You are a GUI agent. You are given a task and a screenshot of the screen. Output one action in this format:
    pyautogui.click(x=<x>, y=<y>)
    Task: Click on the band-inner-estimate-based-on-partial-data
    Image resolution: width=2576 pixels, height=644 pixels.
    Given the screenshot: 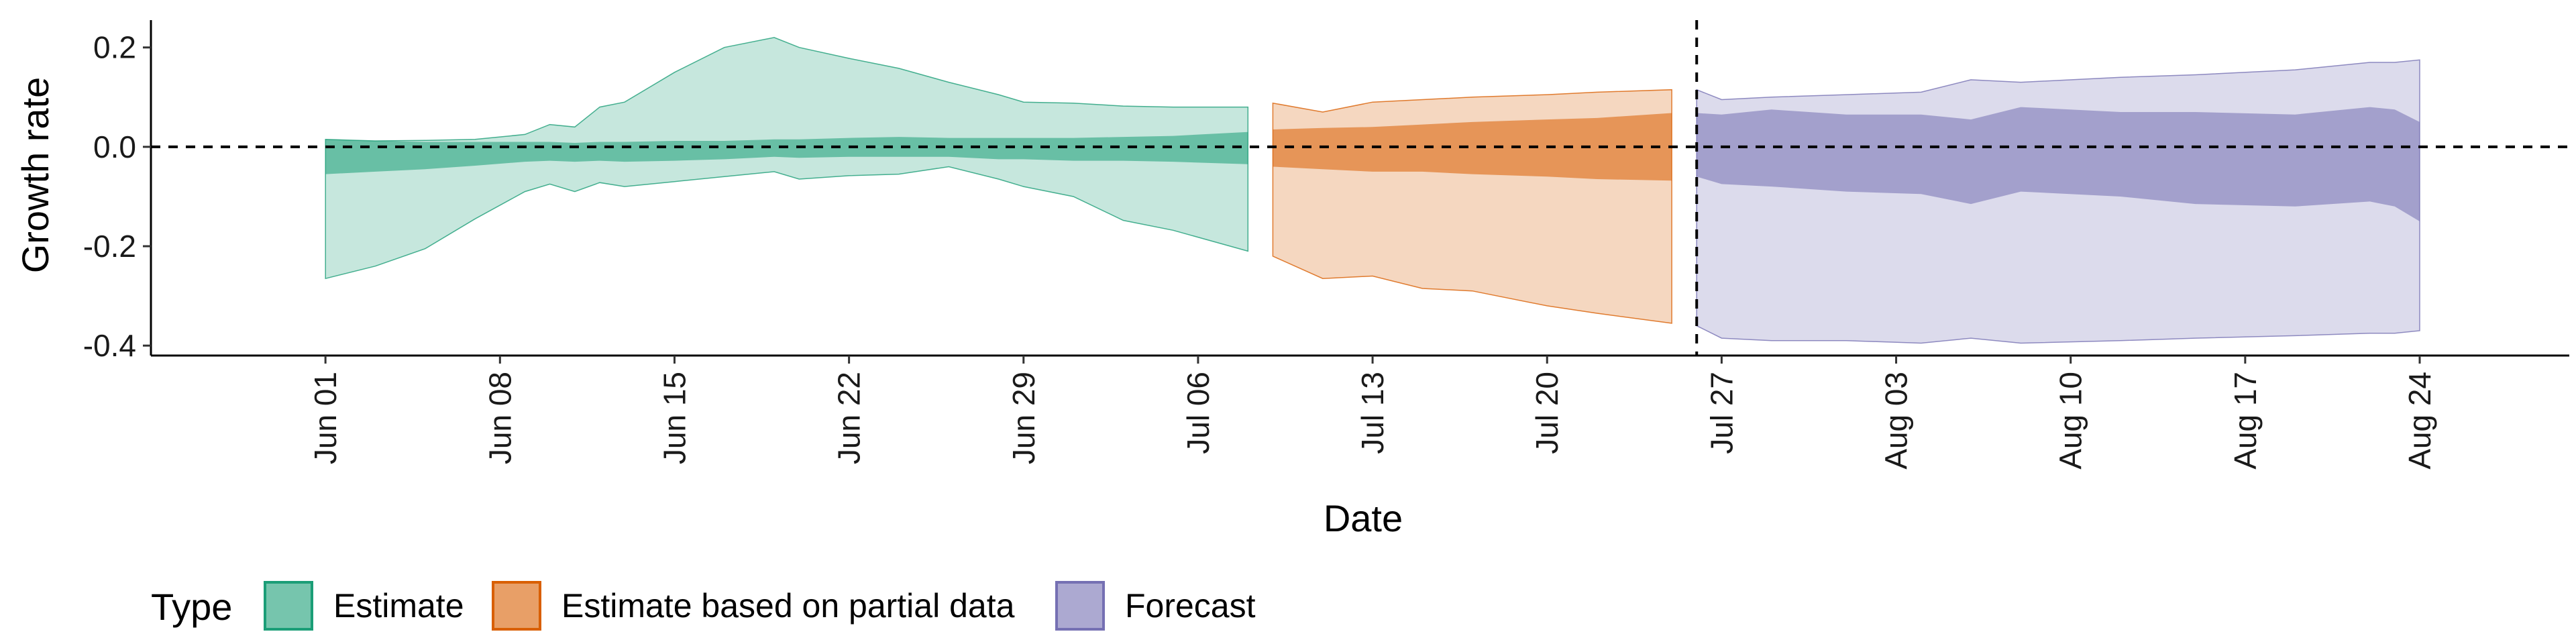 What is the action you would take?
    pyautogui.click(x=1472, y=147)
    